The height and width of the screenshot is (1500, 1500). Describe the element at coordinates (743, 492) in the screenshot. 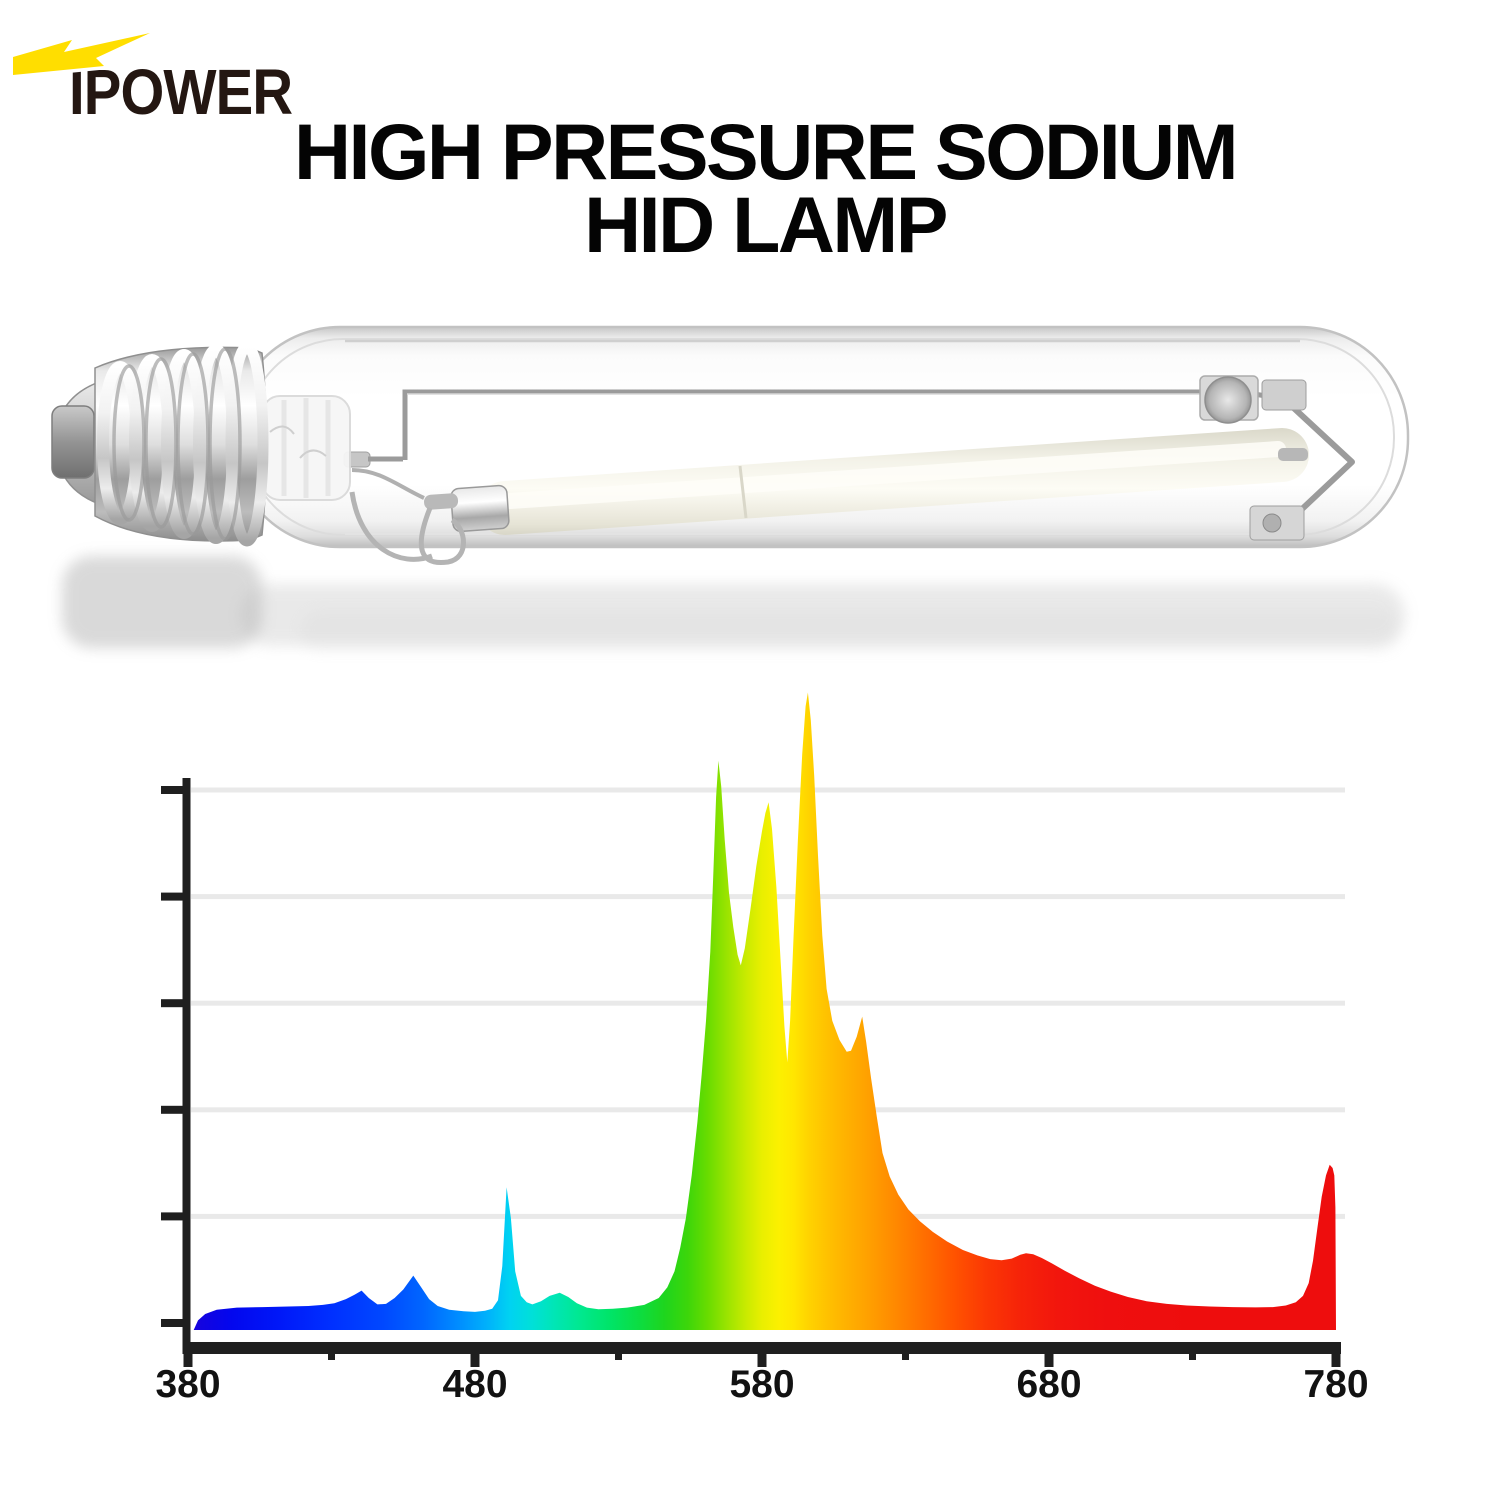

I see `arc-tube-seam` at that location.